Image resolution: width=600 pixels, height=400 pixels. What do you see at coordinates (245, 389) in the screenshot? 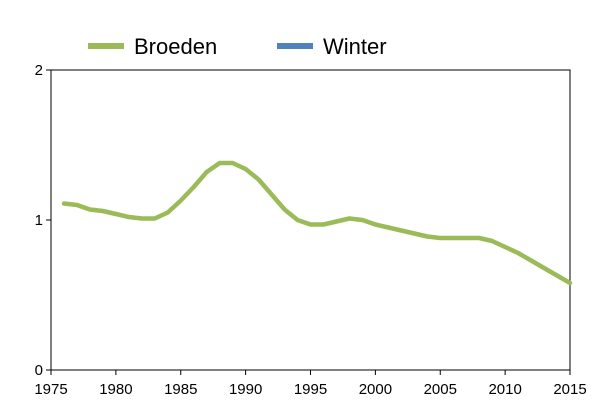
I see `x-tick-label: 1990` at bounding box center [245, 389].